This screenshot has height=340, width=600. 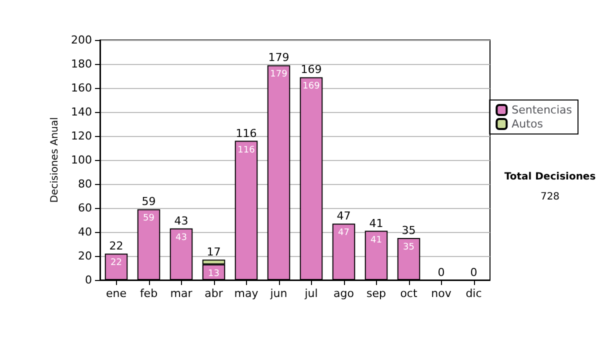 I want to click on data-label: 59, so click(x=149, y=219).